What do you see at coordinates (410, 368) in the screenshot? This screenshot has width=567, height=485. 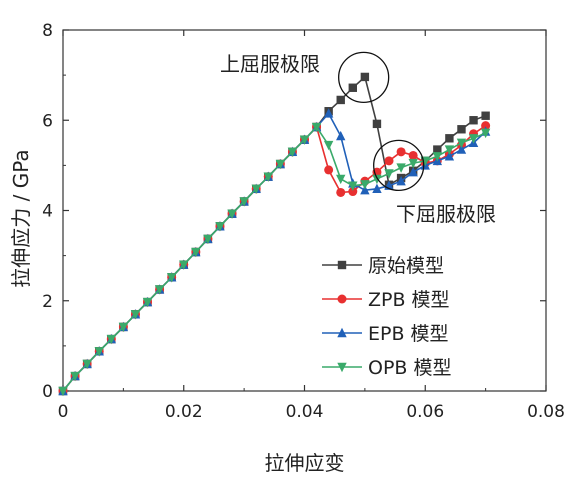 I see `legend-label: OPB 模型` at bounding box center [410, 368].